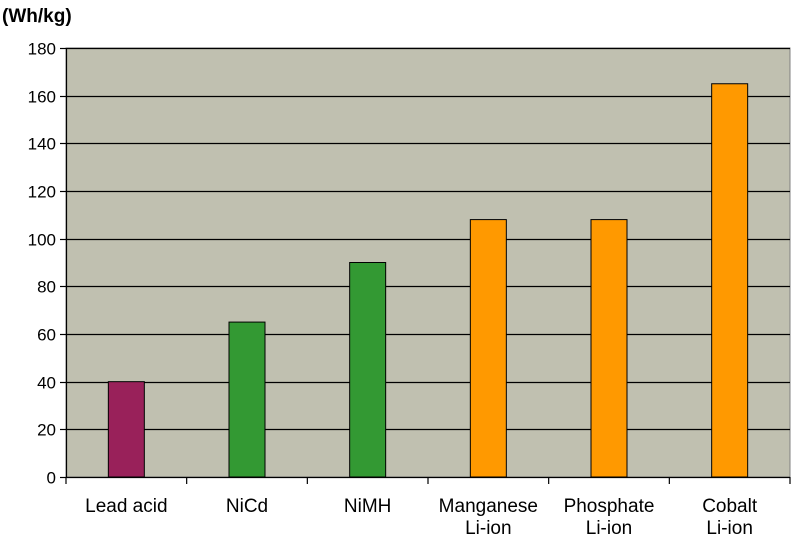  What do you see at coordinates (42, 240) in the screenshot?
I see `y-tick-label: 100` at bounding box center [42, 240].